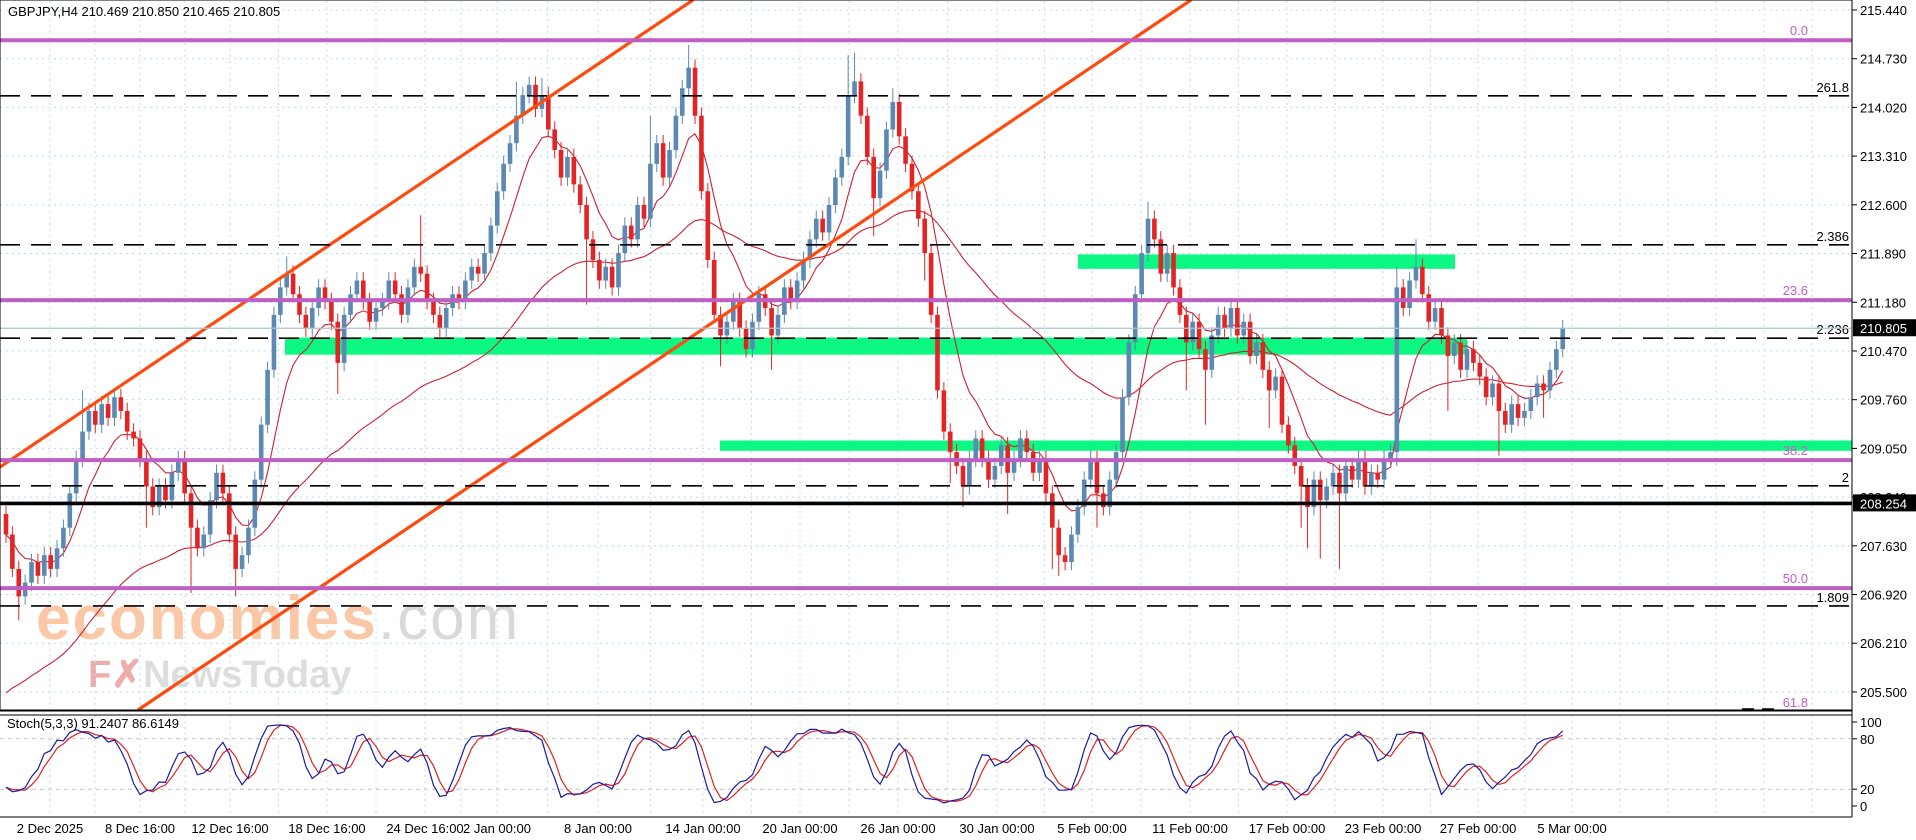  Describe the element at coordinates (278, 641) in the screenshot. I see `watermark: economies.com F✗NewsToday` at that location.